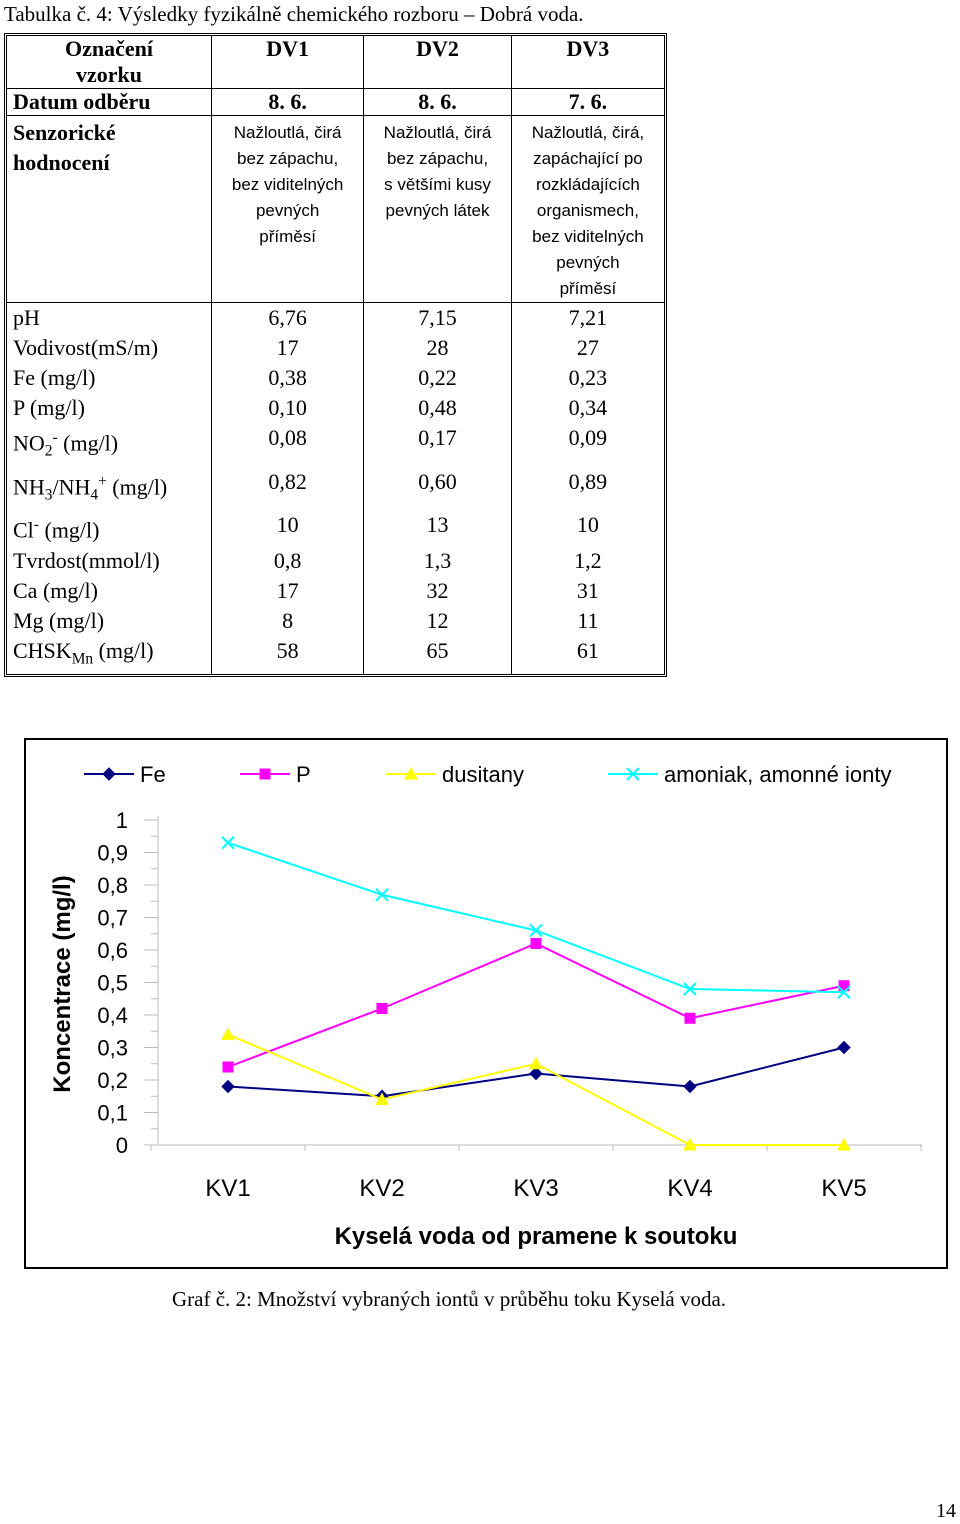  Describe the element at coordinates (112, 950) in the screenshot. I see `y-tick-label: 0,6` at that location.